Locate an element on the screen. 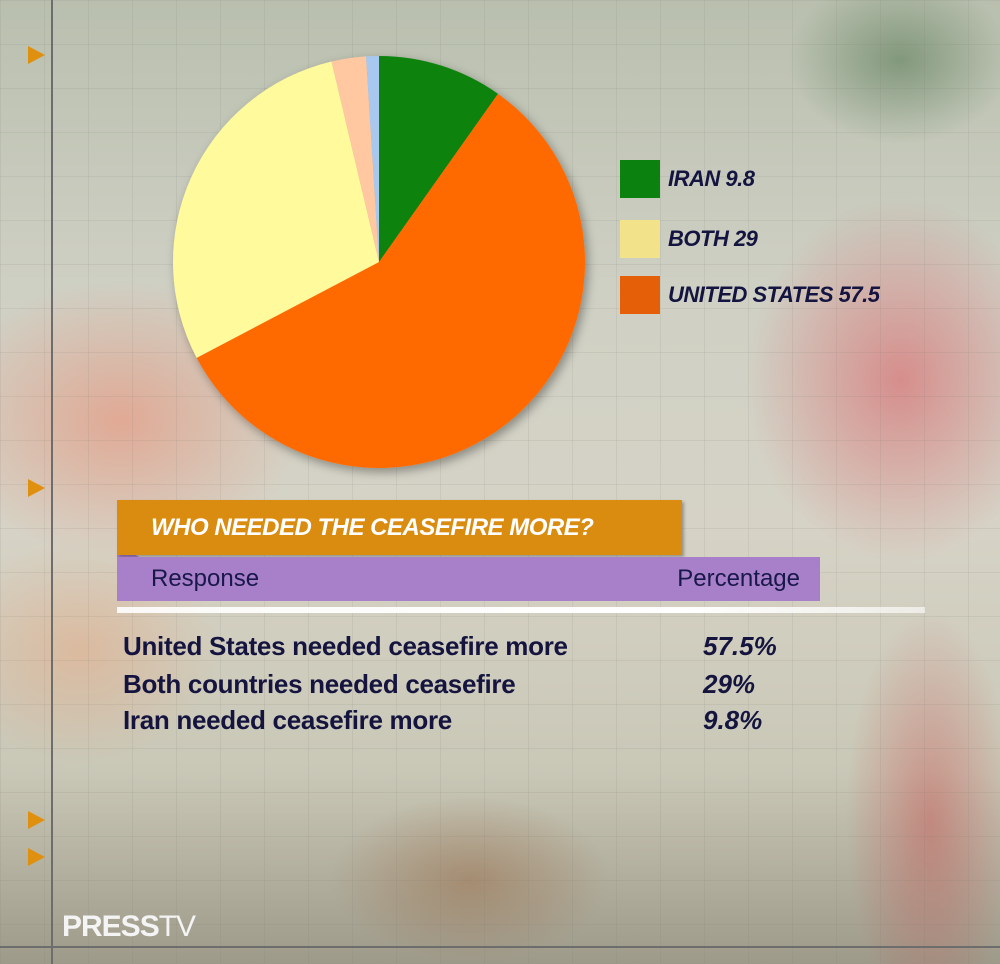 The width and height of the screenshot is (1000, 964). table-row-percentage: 57.5% is located at coordinates (740, 646).